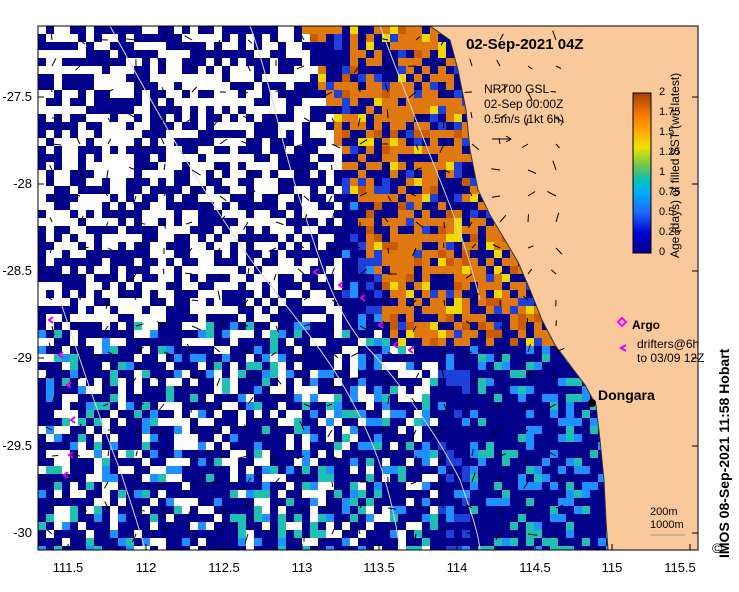 Image resolution: width=739 pixels, height=592 pixels. Describe the element at coordinates (642, 173) in the screenshot. I see `colorbar` at that location.